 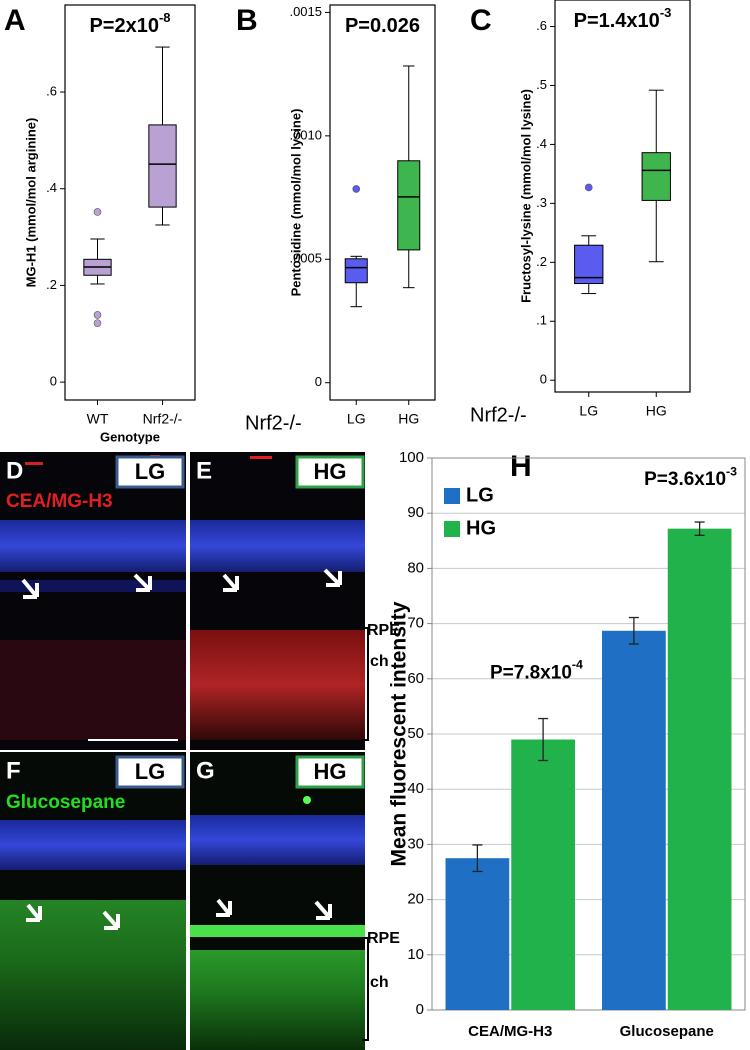 What do you see at coordinates (480, 495) in the screenshot?
I see `legend-label: LG` at bounding box center [480, 495].